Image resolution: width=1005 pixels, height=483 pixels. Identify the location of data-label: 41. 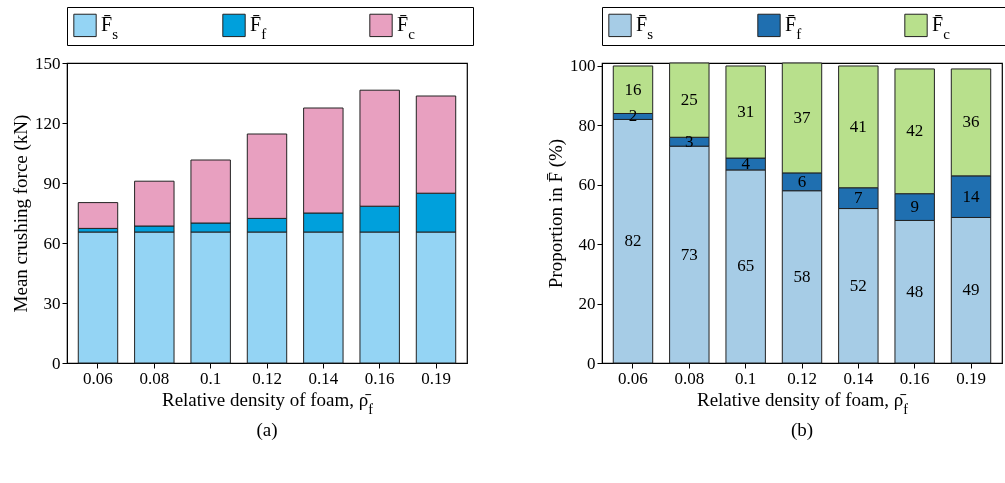
(858, 126).